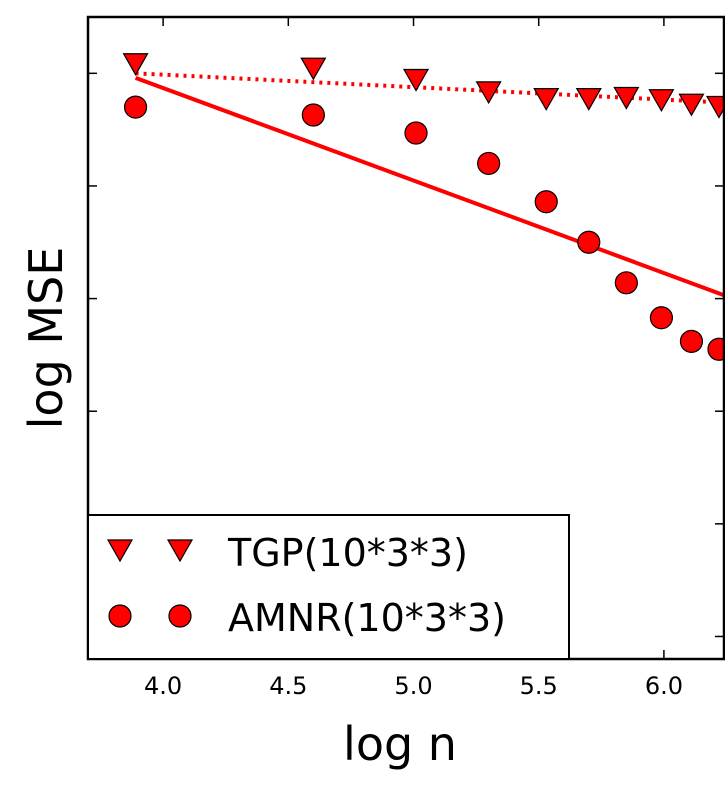 This screenshot has height=792, width=725. Describe the element at coordinates (367, 618) in the screenshot. I see `legend-label-amnr: AMNR(10*3*3)` at that location.